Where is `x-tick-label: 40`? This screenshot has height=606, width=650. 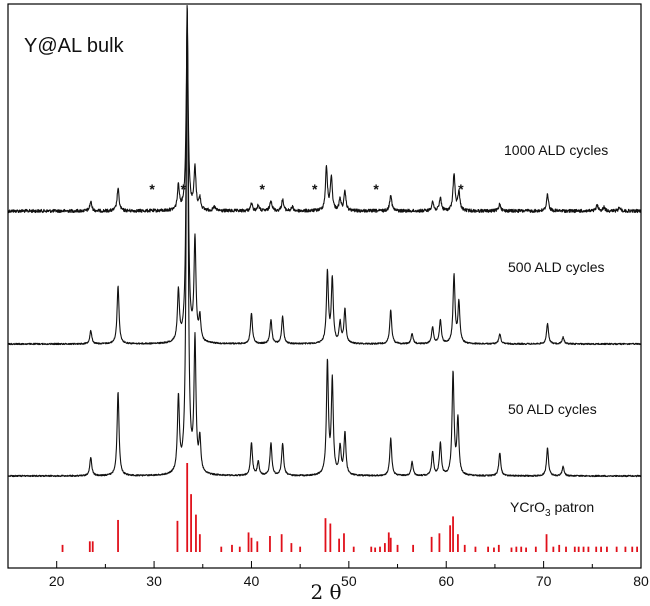 x-tick-label: 40 is located at coordinates (252, 581).